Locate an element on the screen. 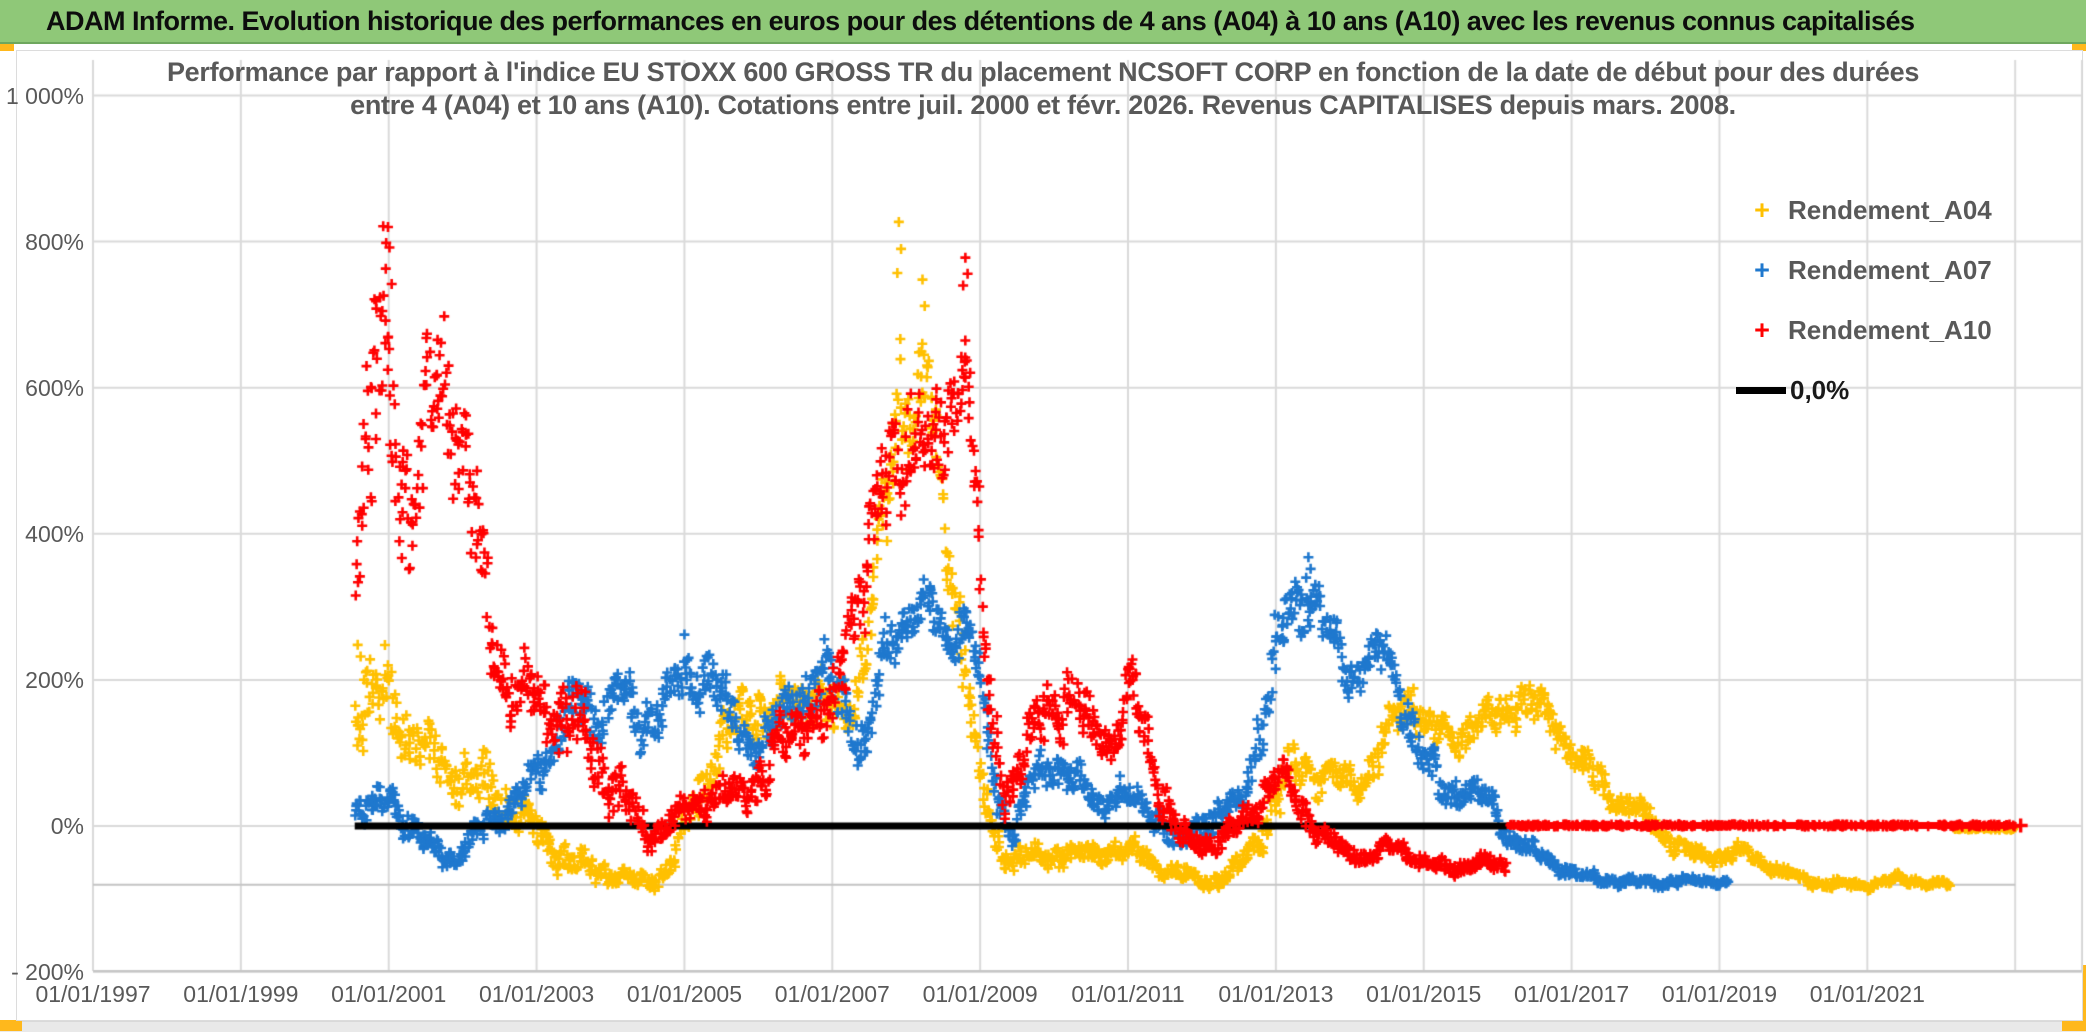 The image size is (2086, 1032). x-tick-label: 01/01/2001 is located at coordinates (389, 994).